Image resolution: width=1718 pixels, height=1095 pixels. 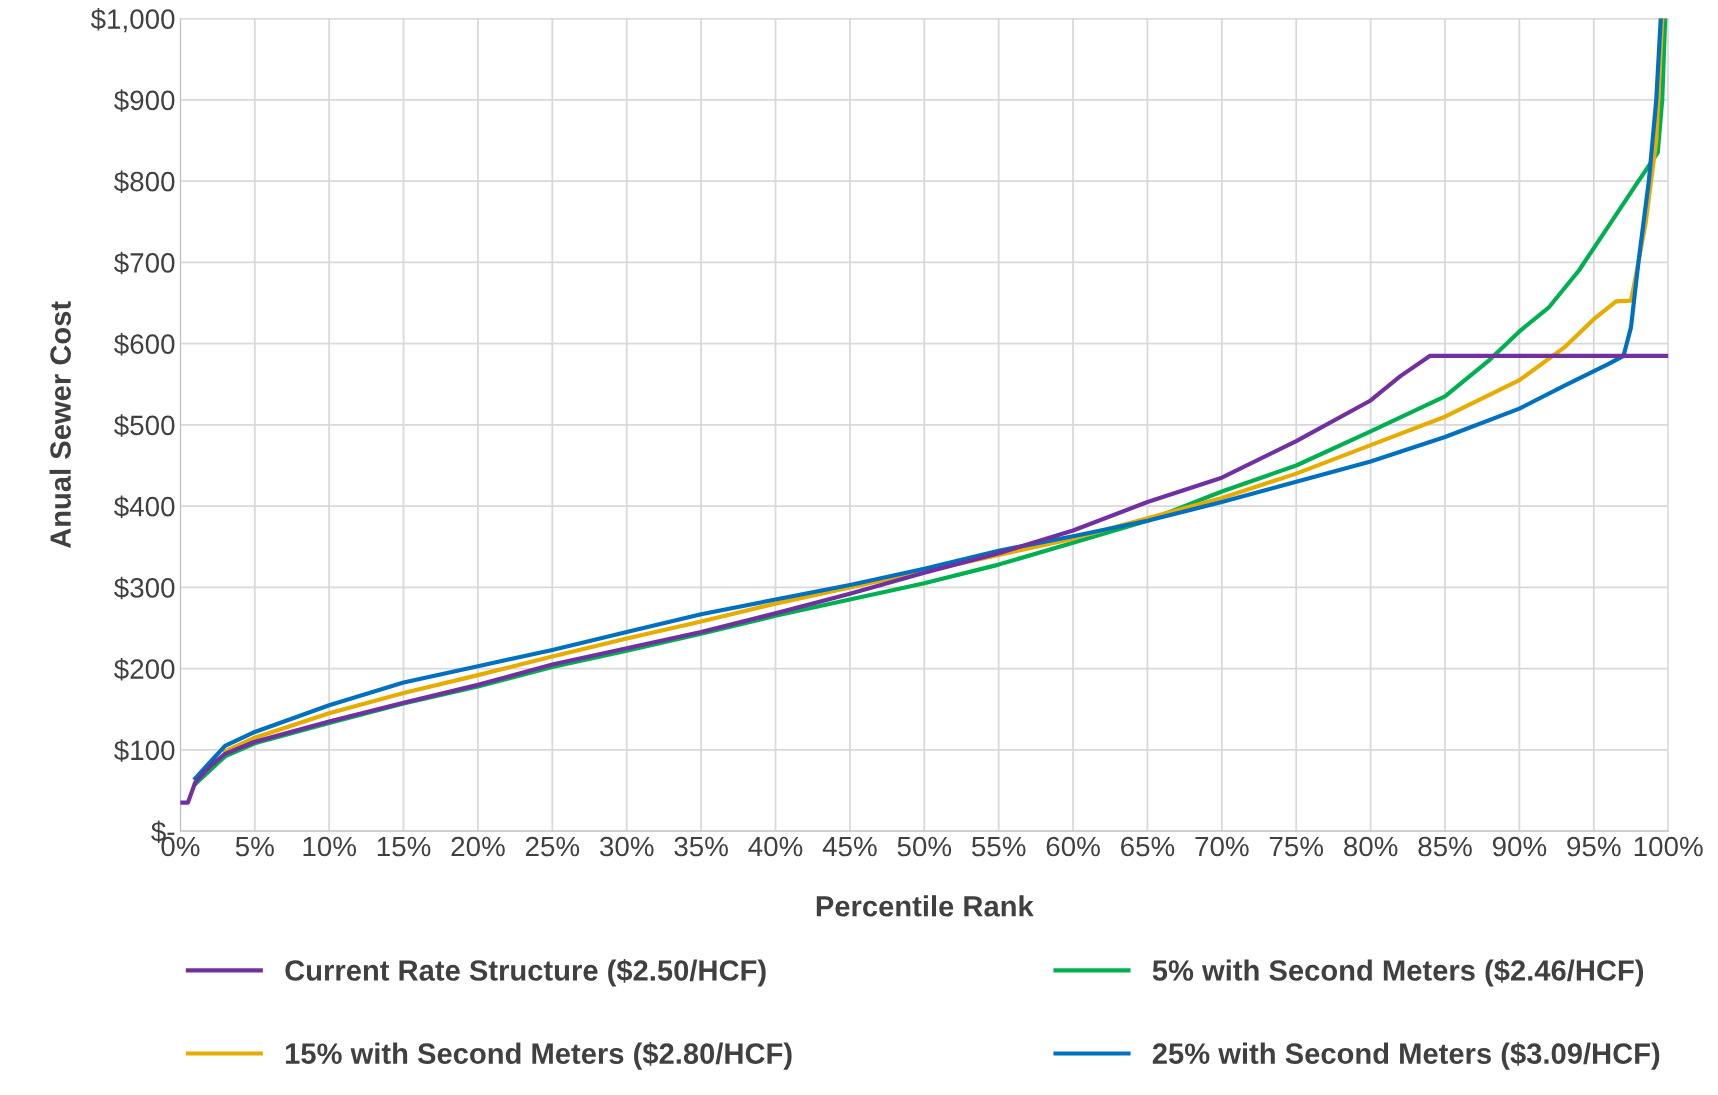 What do you see at coordinates (925, 906) in the screenshot?
I see `x-axis-title: Percentile Rank` at bounding box center [925, 906].